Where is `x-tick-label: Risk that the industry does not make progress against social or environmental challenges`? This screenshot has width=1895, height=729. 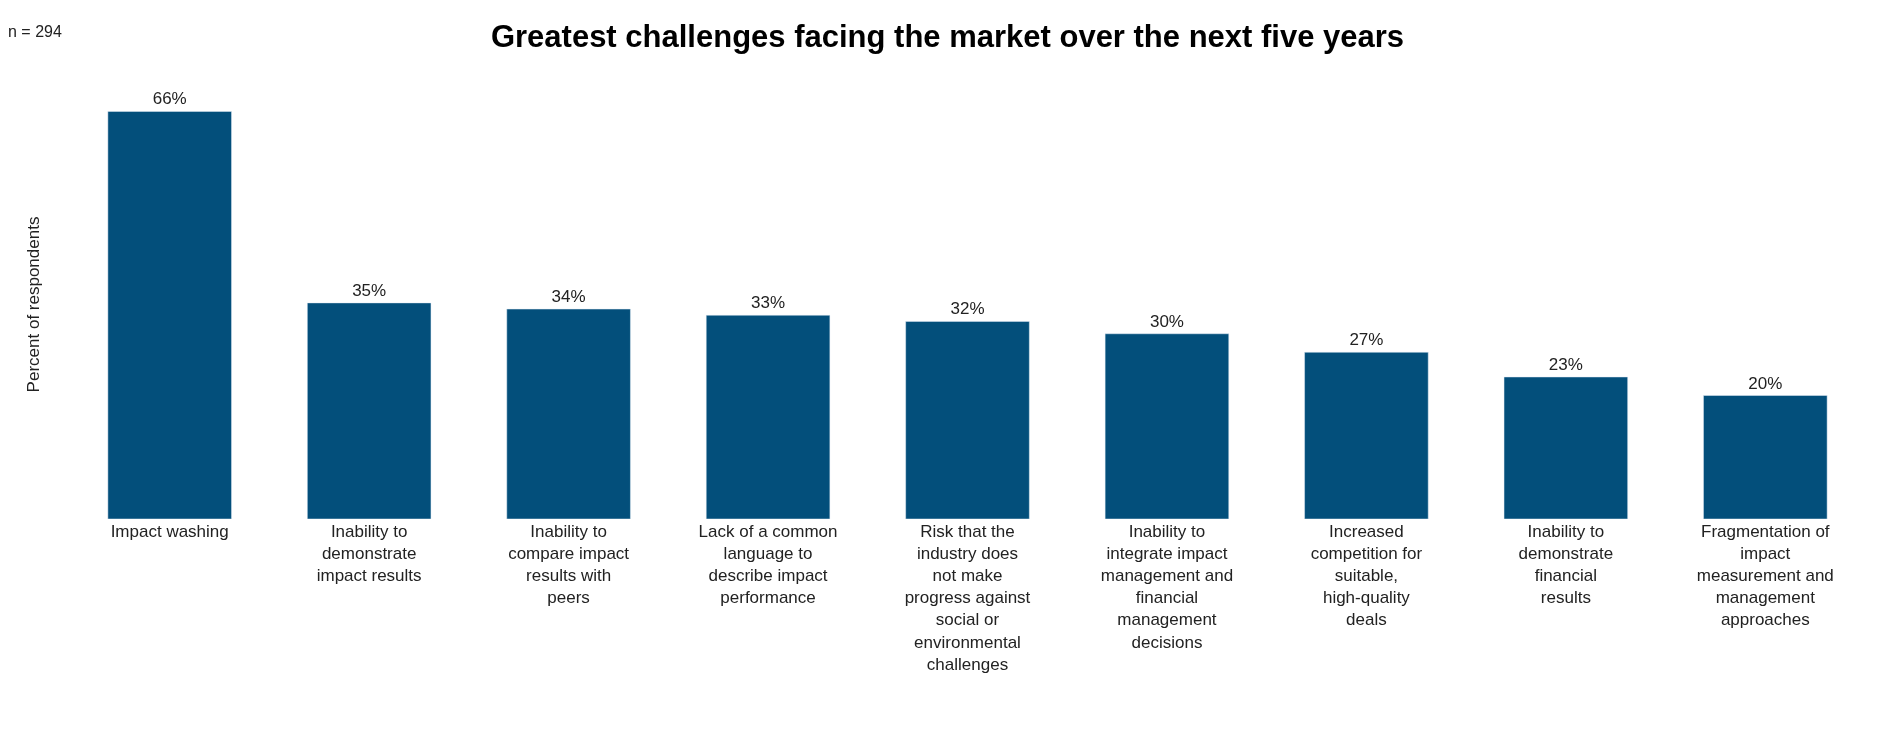 x-tick-label: Risk that the industry does not make progress against social or environmental challenges is located at coordinates (967, 598).